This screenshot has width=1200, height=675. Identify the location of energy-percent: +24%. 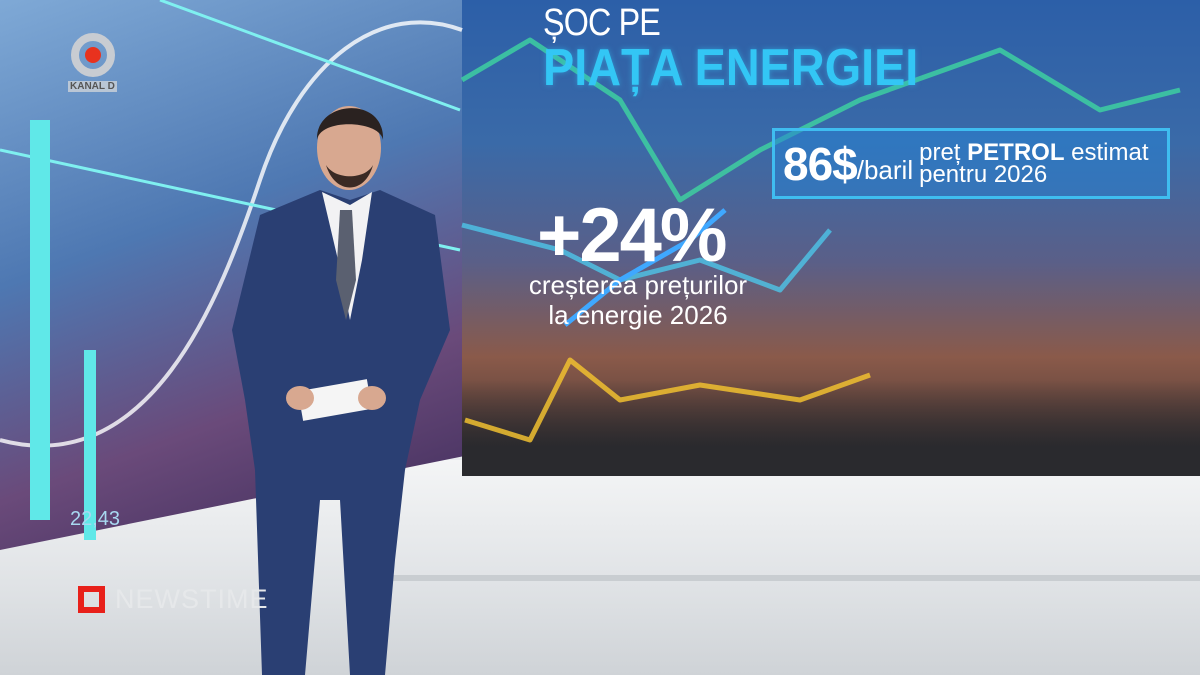
(632, 235).